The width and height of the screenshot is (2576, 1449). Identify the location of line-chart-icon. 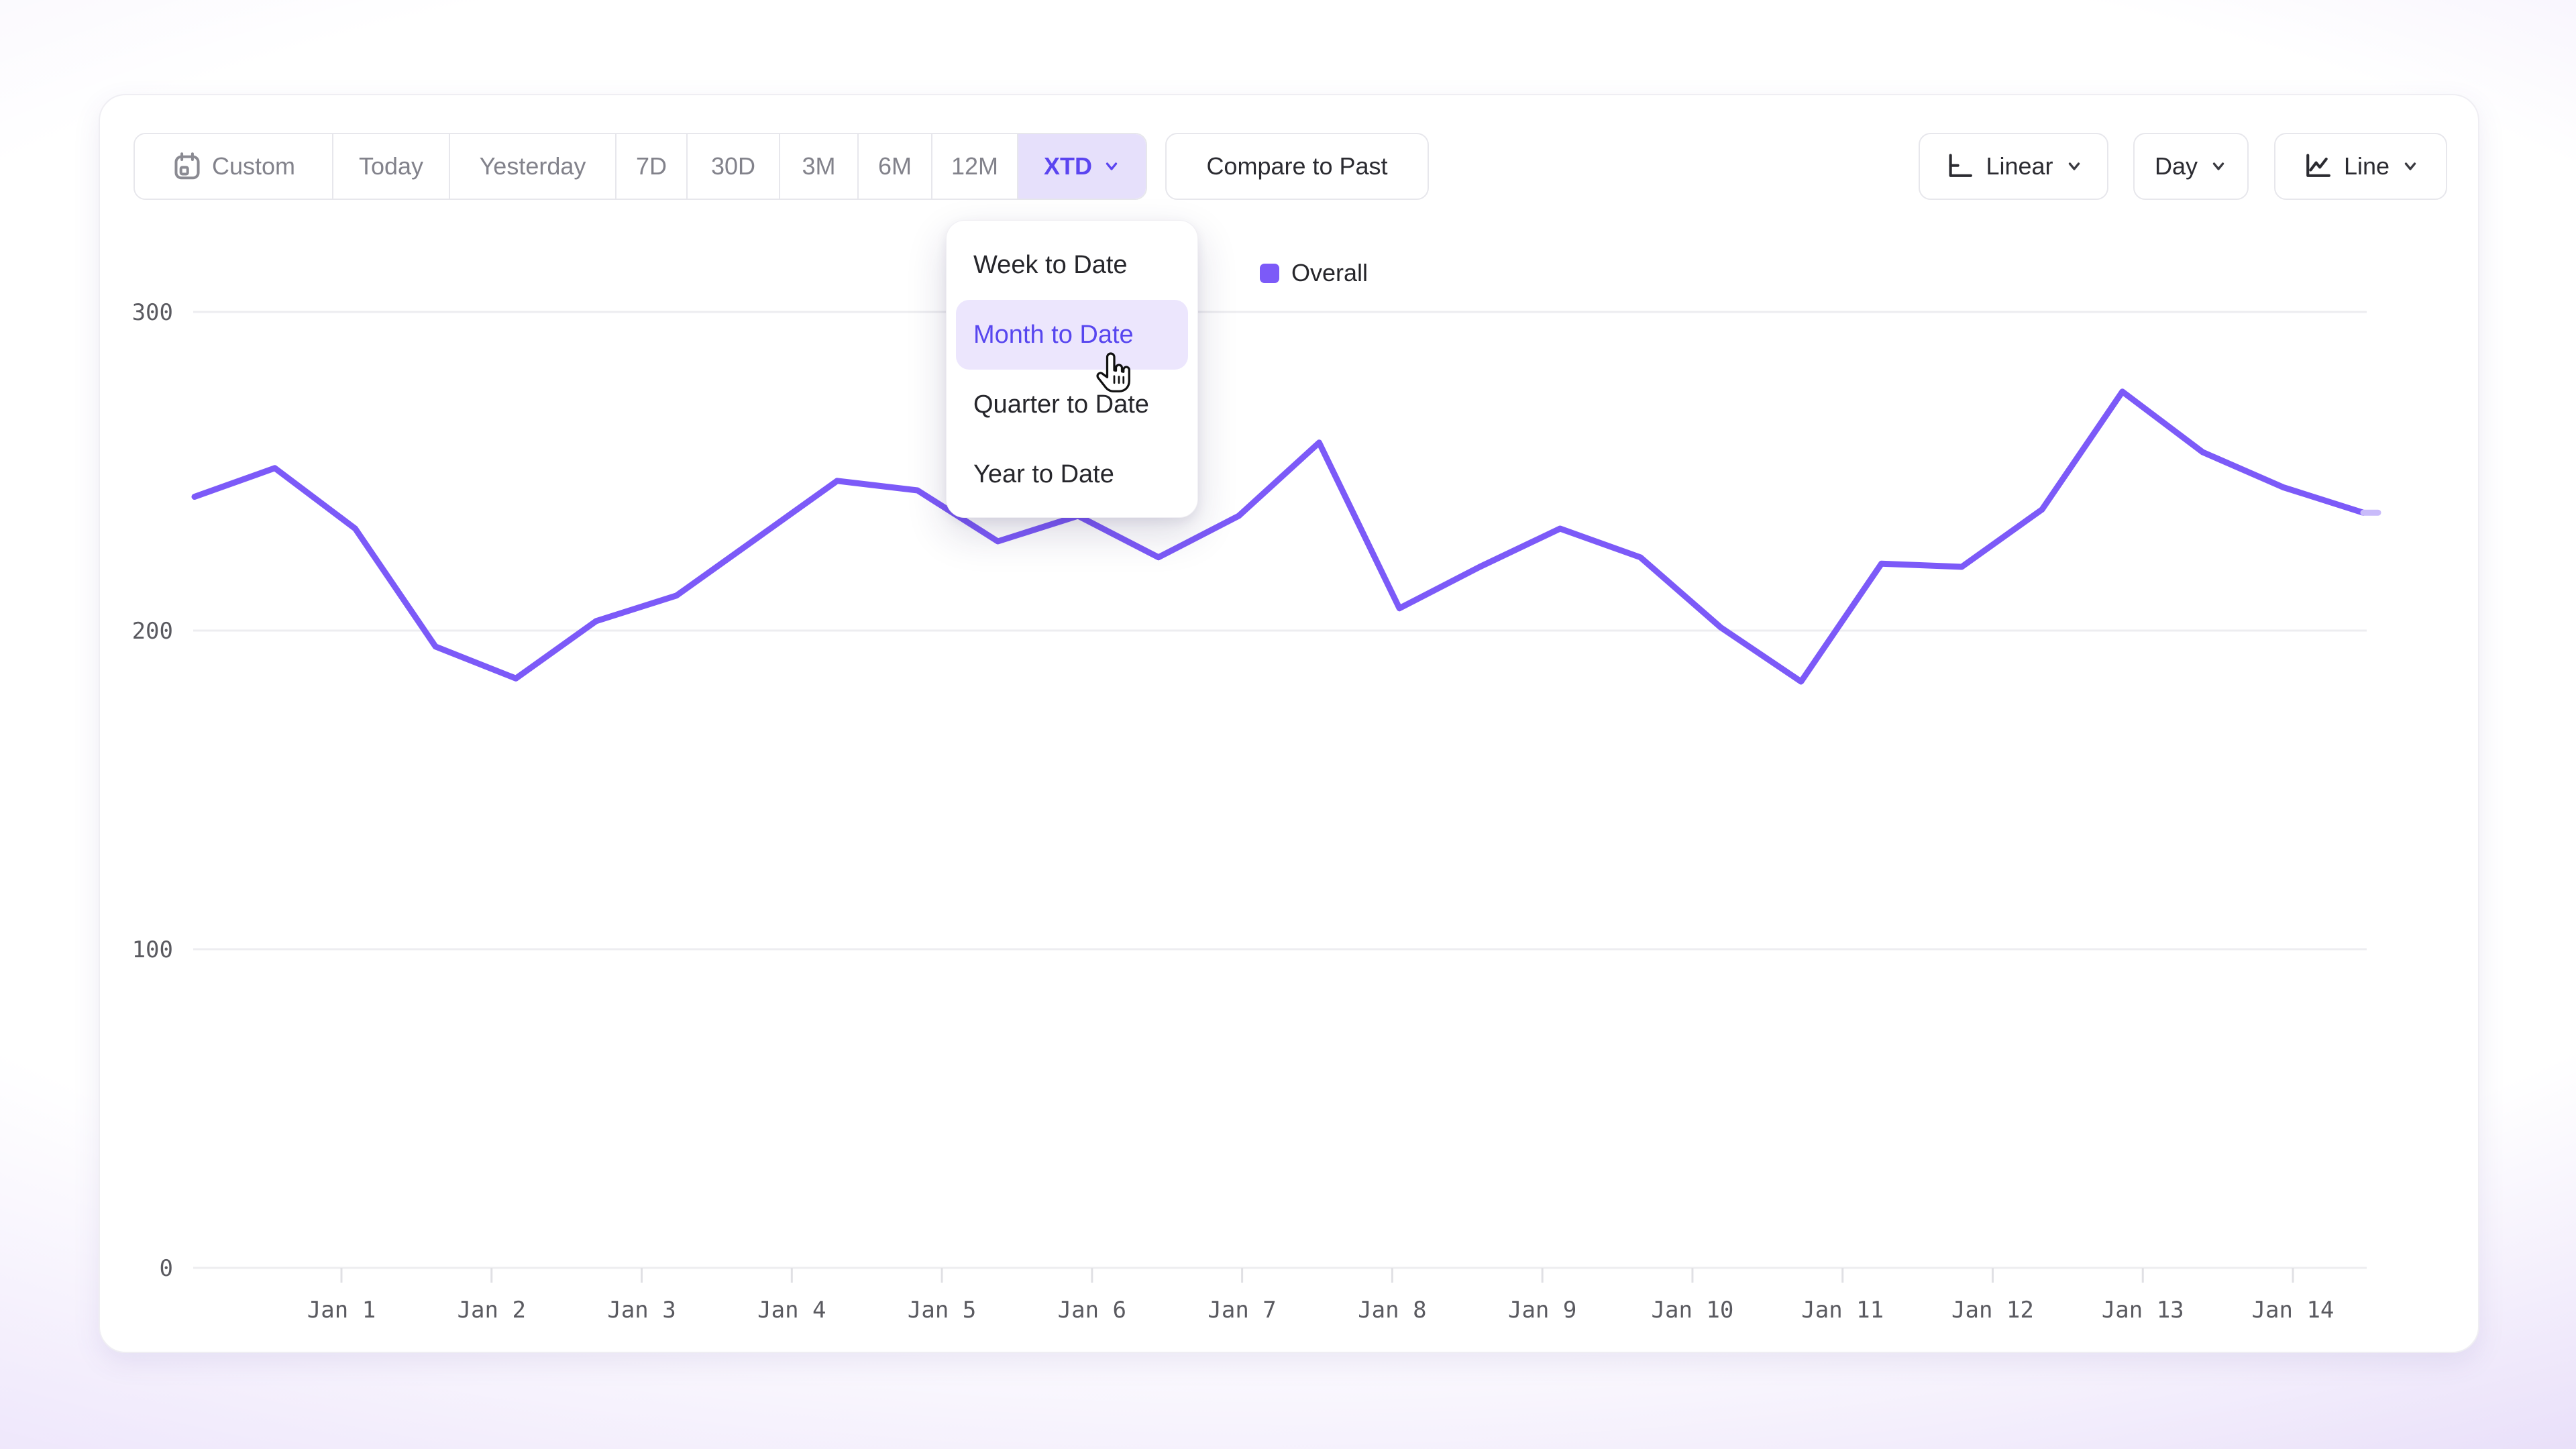
(2318, 165).